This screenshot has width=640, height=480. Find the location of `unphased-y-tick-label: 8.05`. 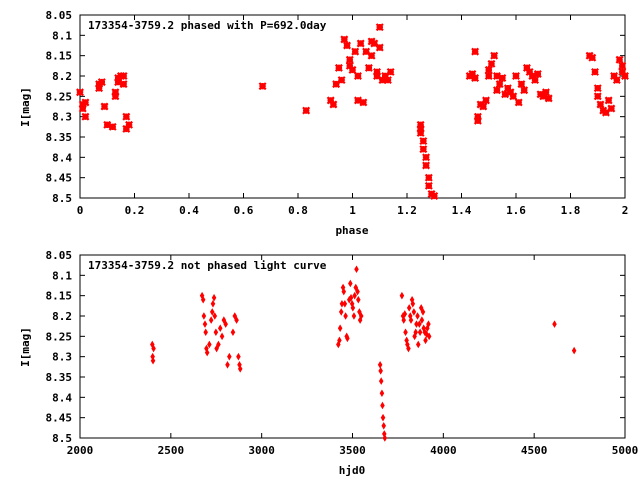

unphased-y-tick-label: 8.05 is located at coordinates (59, 255).